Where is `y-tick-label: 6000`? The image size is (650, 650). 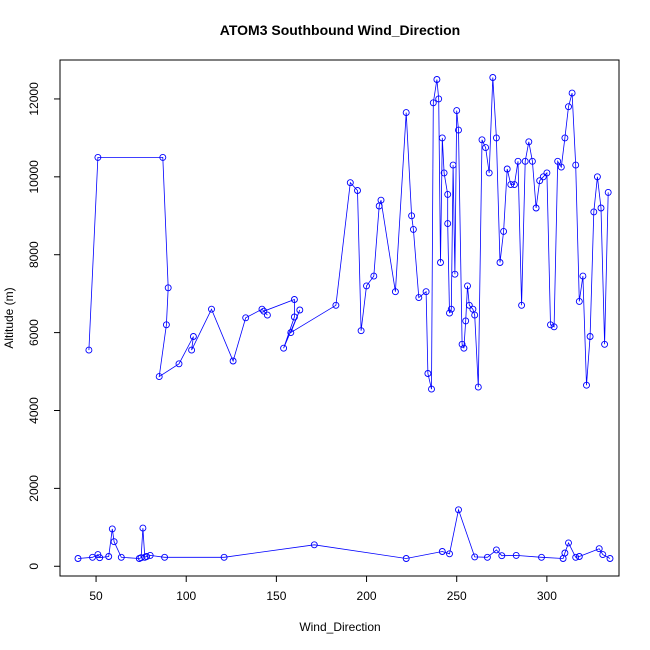
y-tick-label: 6000 is located at coordinates (34, 332).